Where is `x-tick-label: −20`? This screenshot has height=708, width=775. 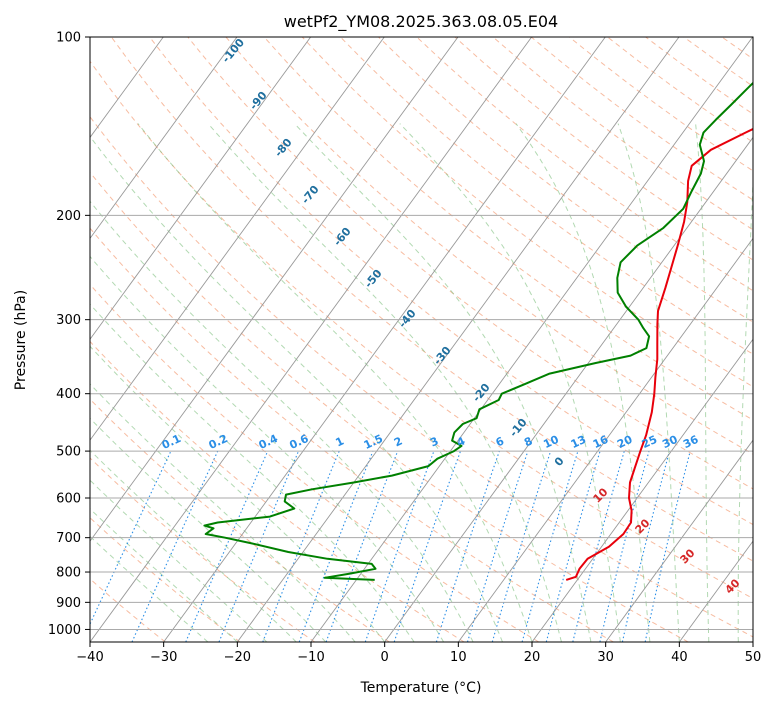
x-tick-label: −20 is located at coordinates (237, 657).